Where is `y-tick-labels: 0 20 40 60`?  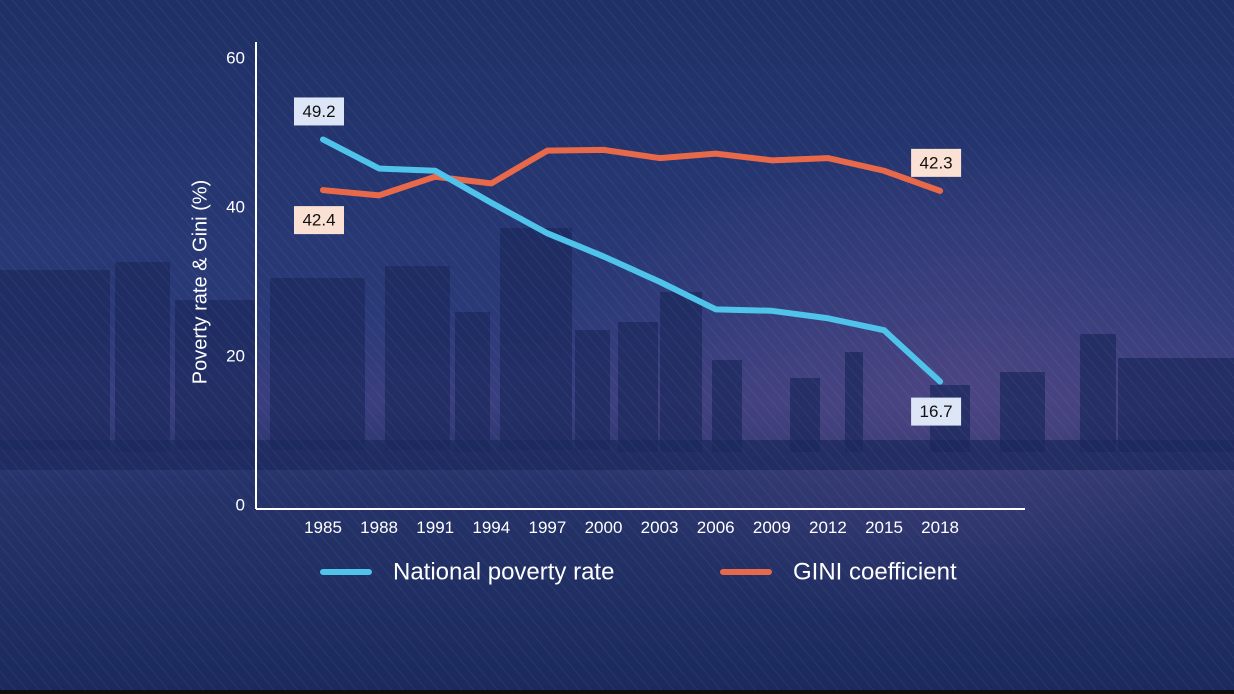
y-tick-labels: 0 20 40 60 is located at coordinates (235, 281).